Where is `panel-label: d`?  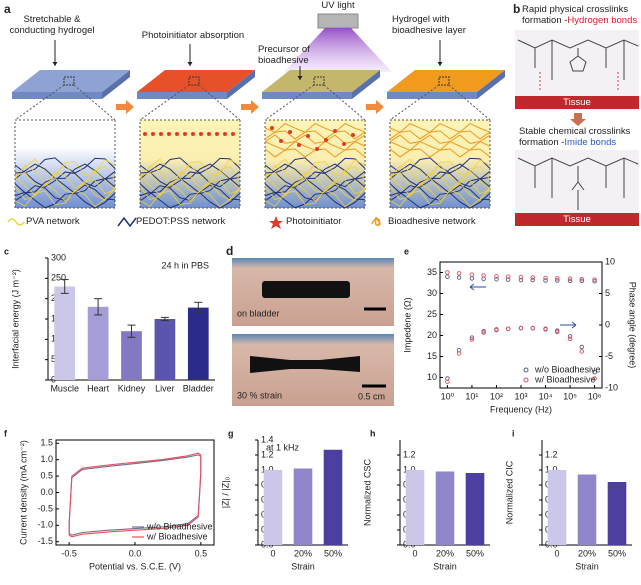 panel-label: d is located at coordinates (229, 251).